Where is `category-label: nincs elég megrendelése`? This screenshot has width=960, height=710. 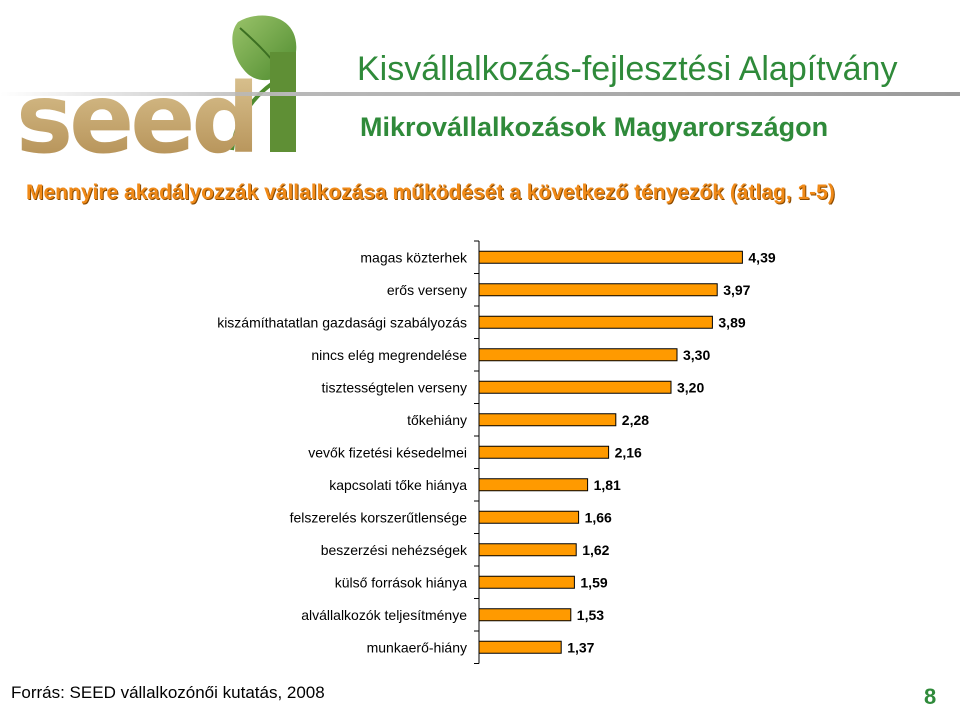 category-label: nincs elég megrendelése is located at coordinates (389, 355).